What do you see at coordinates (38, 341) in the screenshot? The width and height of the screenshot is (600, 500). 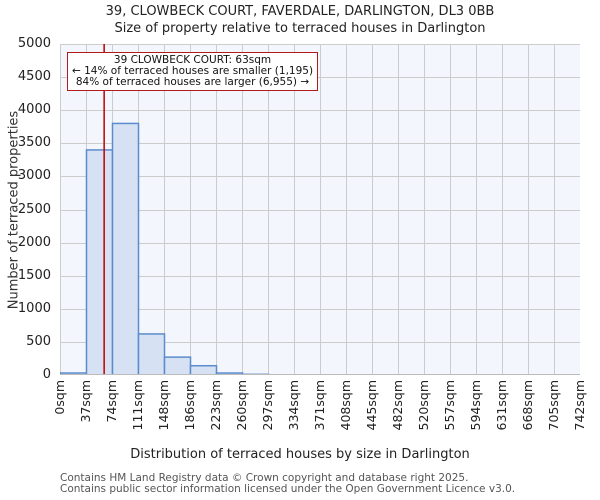 I see `y-tick-label: 500` at bounding box center [38, 341].